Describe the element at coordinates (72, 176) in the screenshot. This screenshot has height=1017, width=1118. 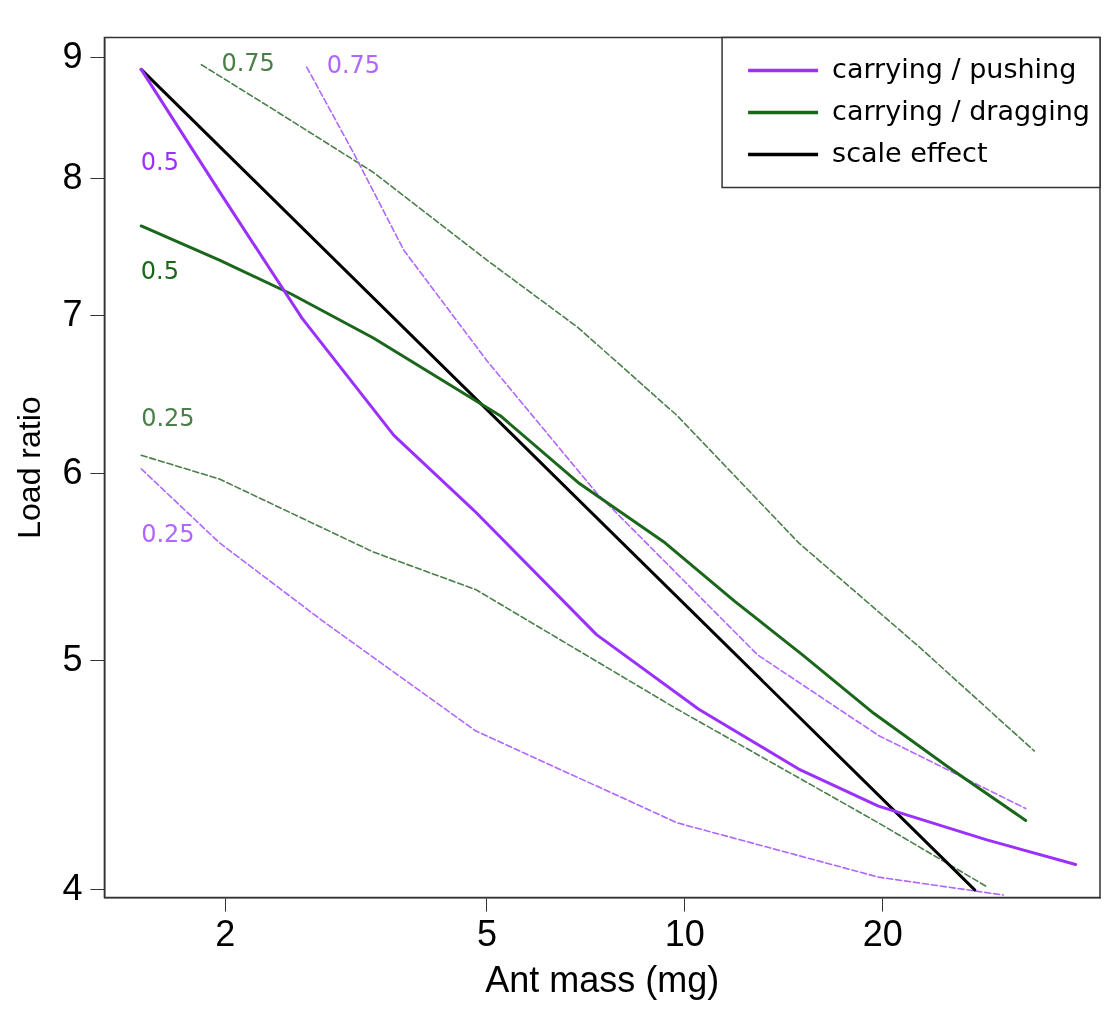
I see `y-tick-label: 8` at that location.